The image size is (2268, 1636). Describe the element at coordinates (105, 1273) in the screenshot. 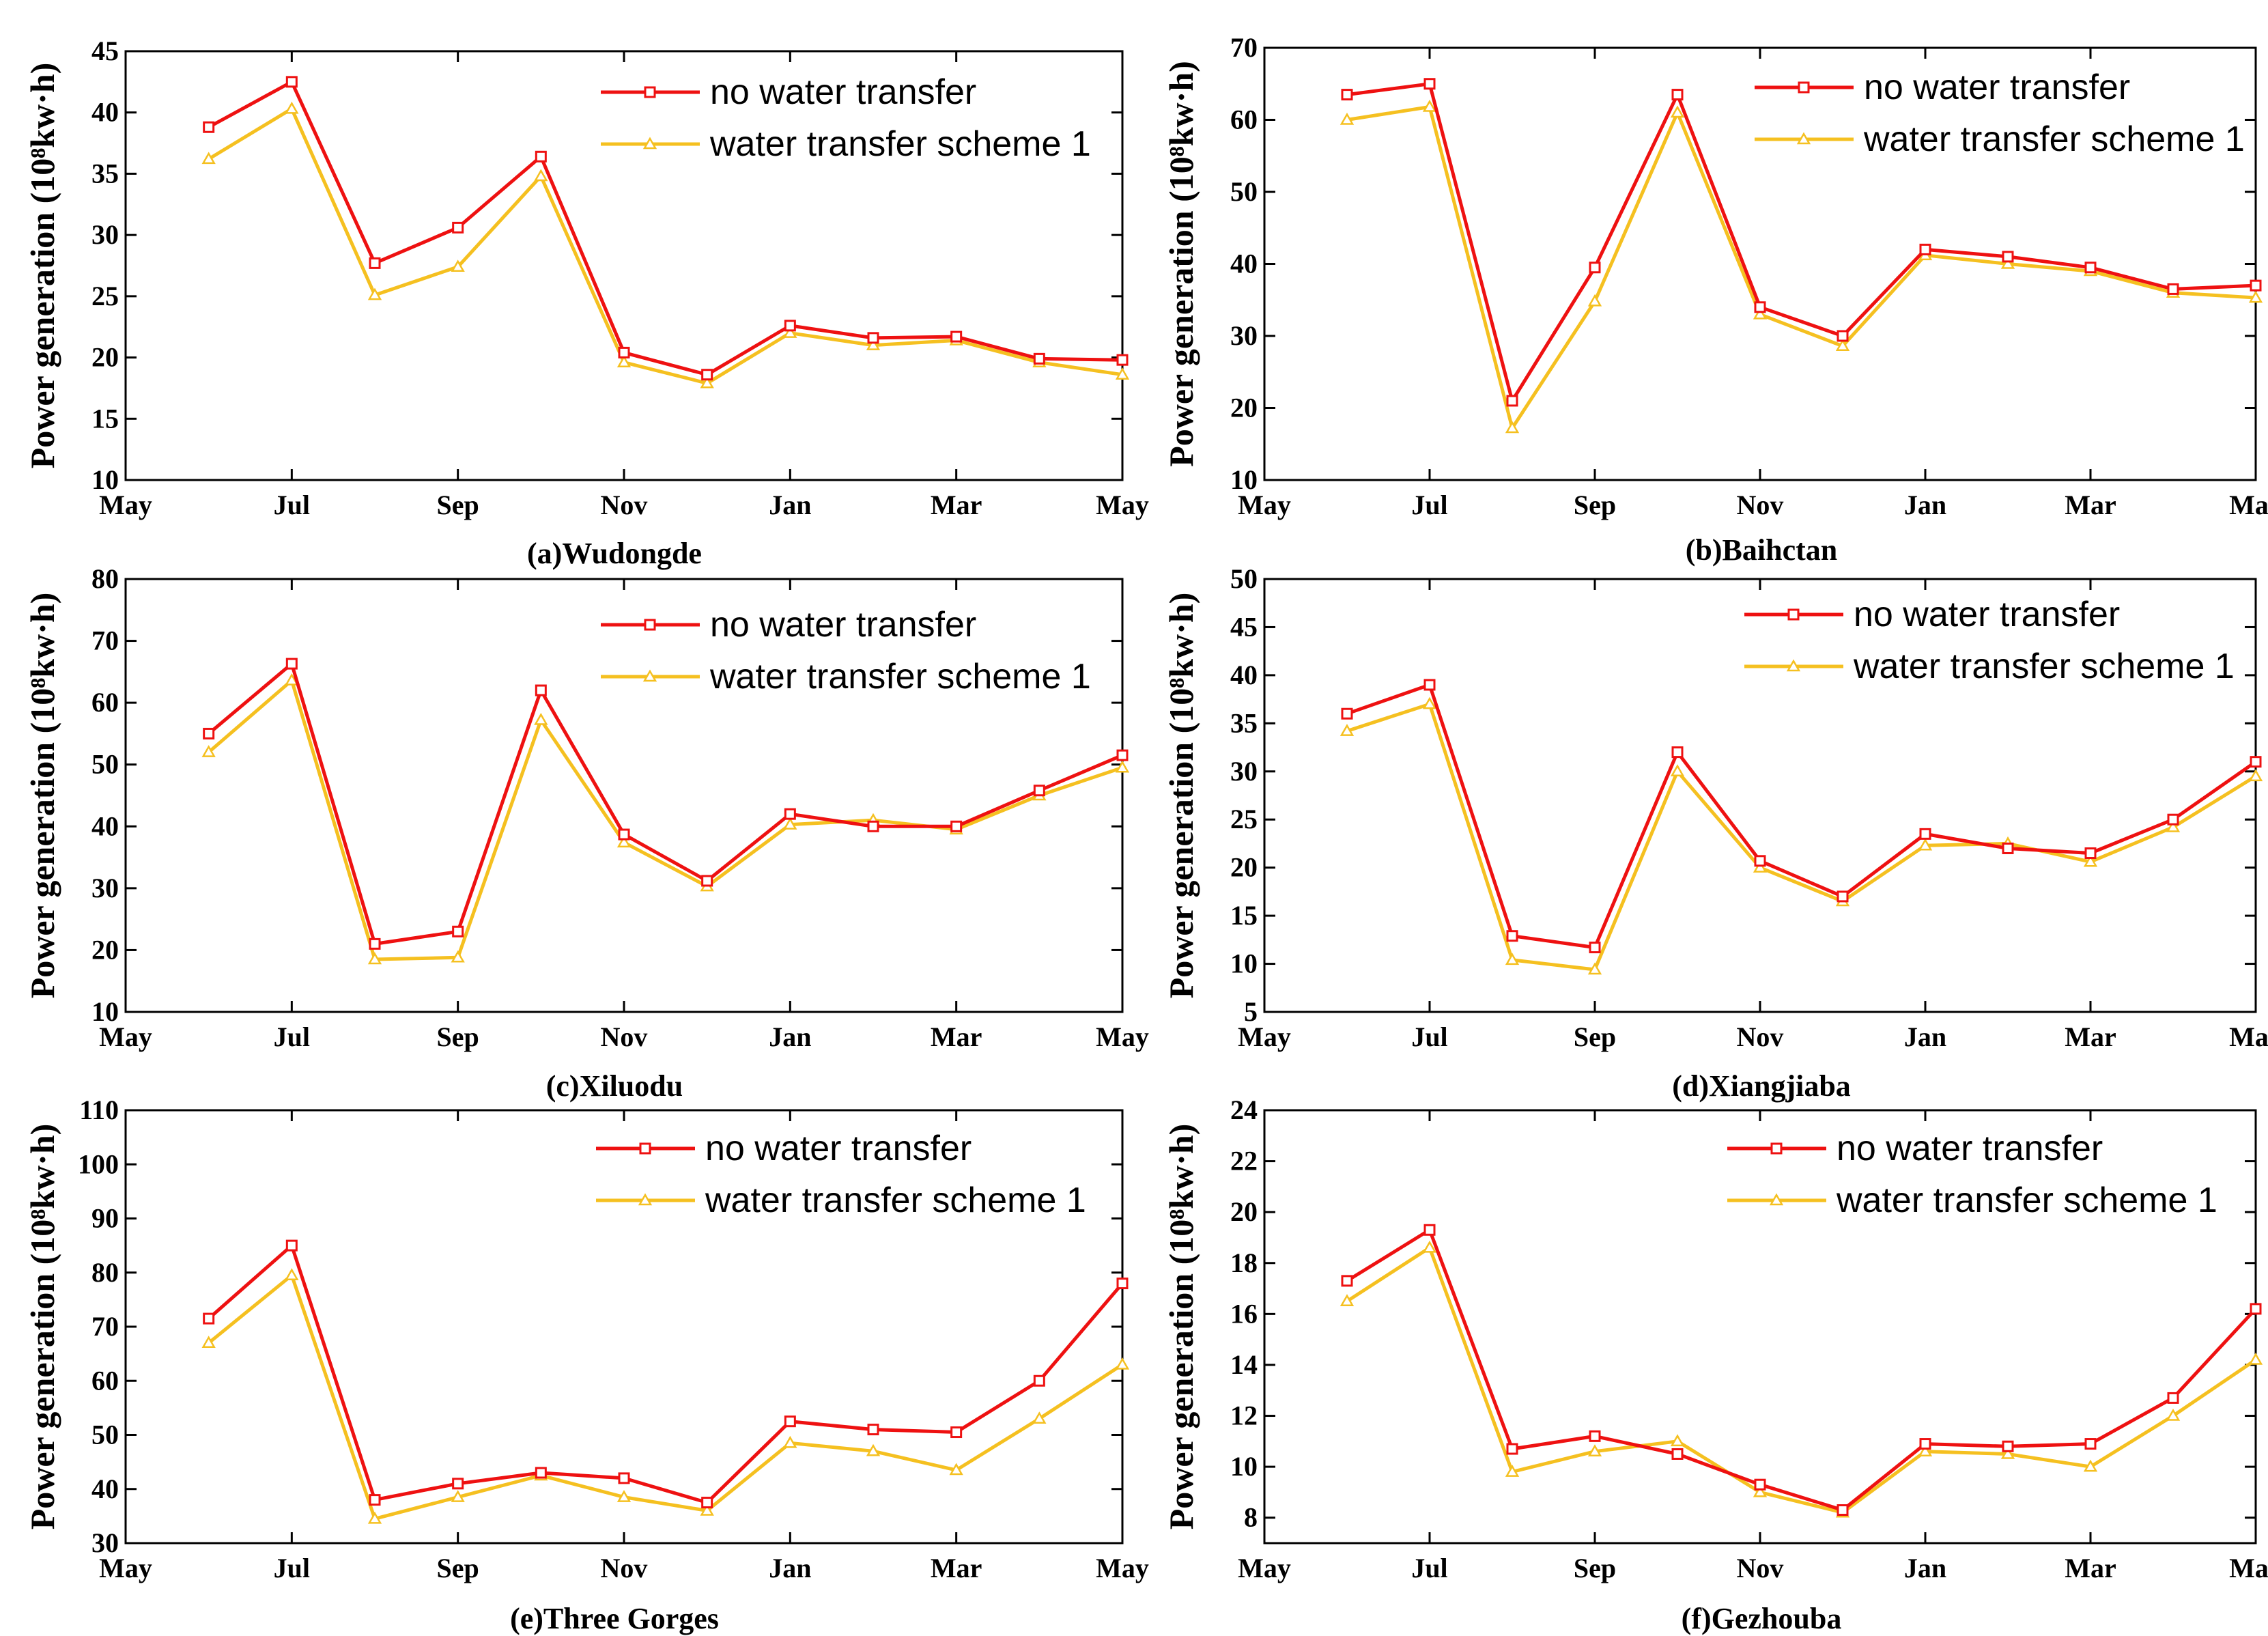

I see `y-tick-label: 80` at that location.